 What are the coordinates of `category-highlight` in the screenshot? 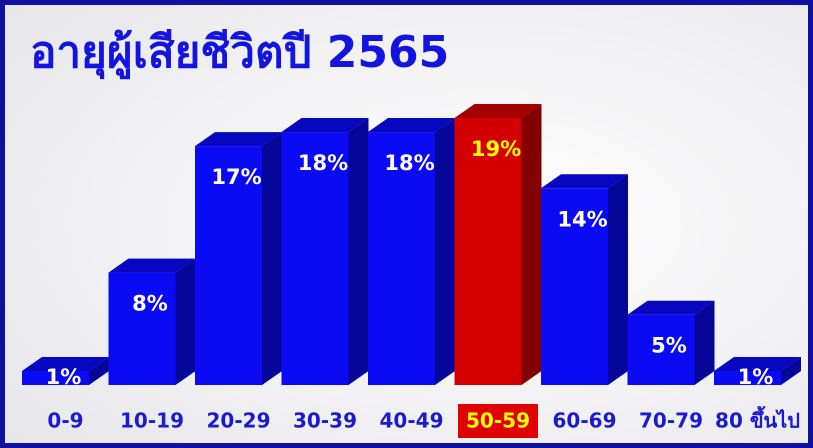 It's located at (498, 421).